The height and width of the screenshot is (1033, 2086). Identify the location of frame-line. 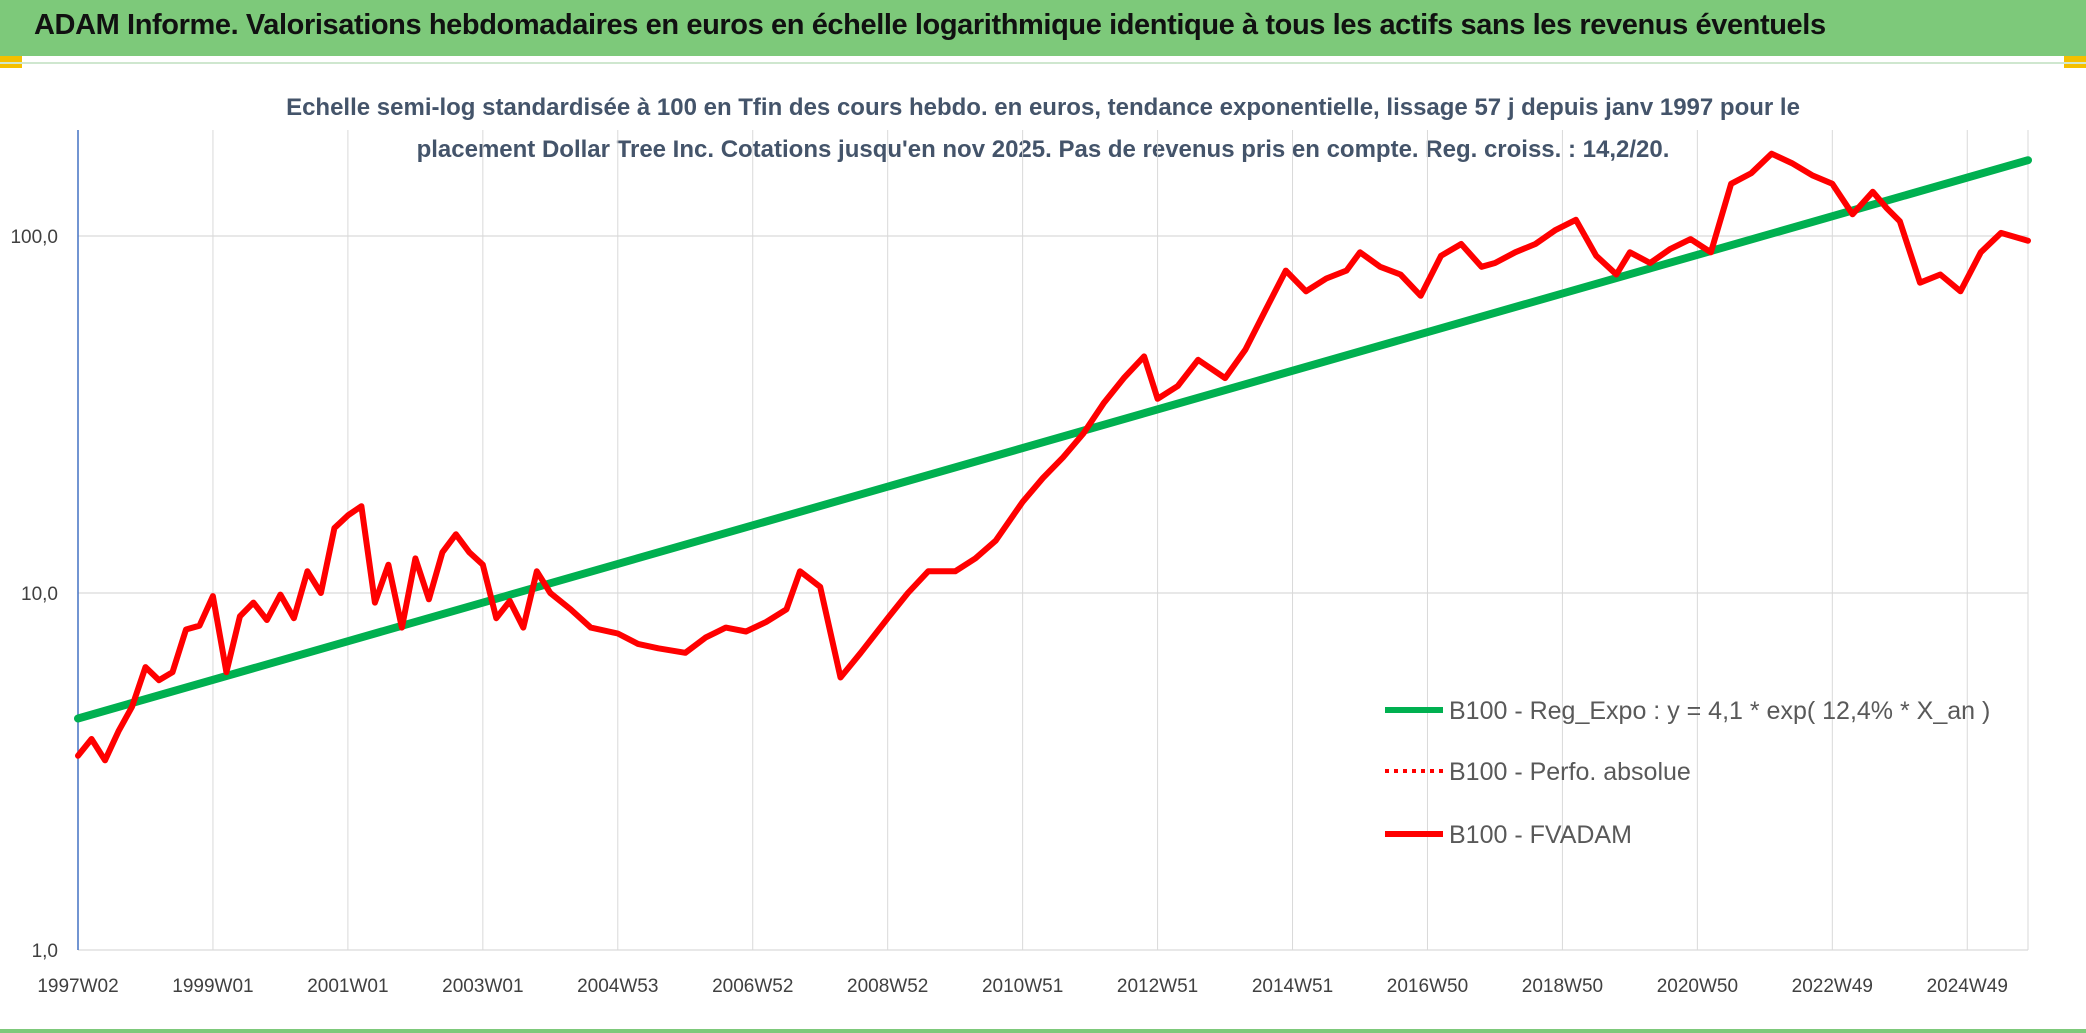
(1043, 63).